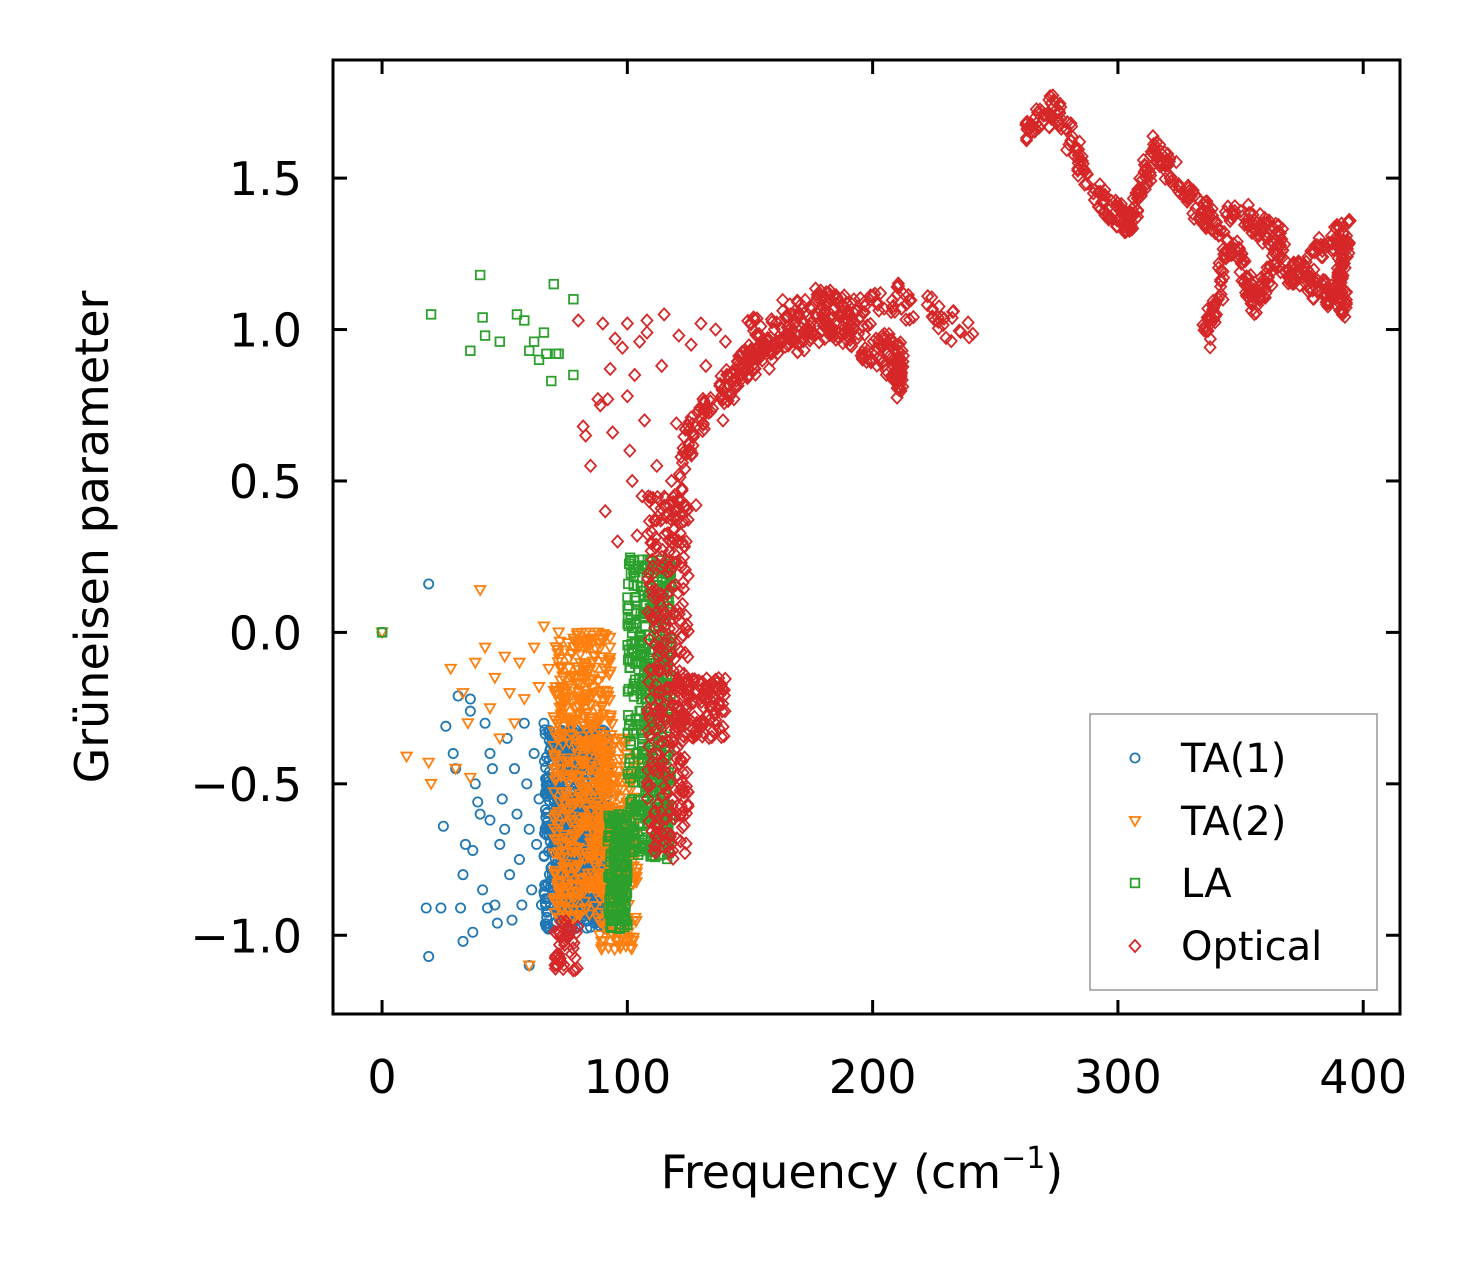 The height and width of the screenshot is (1264, 1478). I want to click on x-axis-label-end: ), so click(1054, 1172).